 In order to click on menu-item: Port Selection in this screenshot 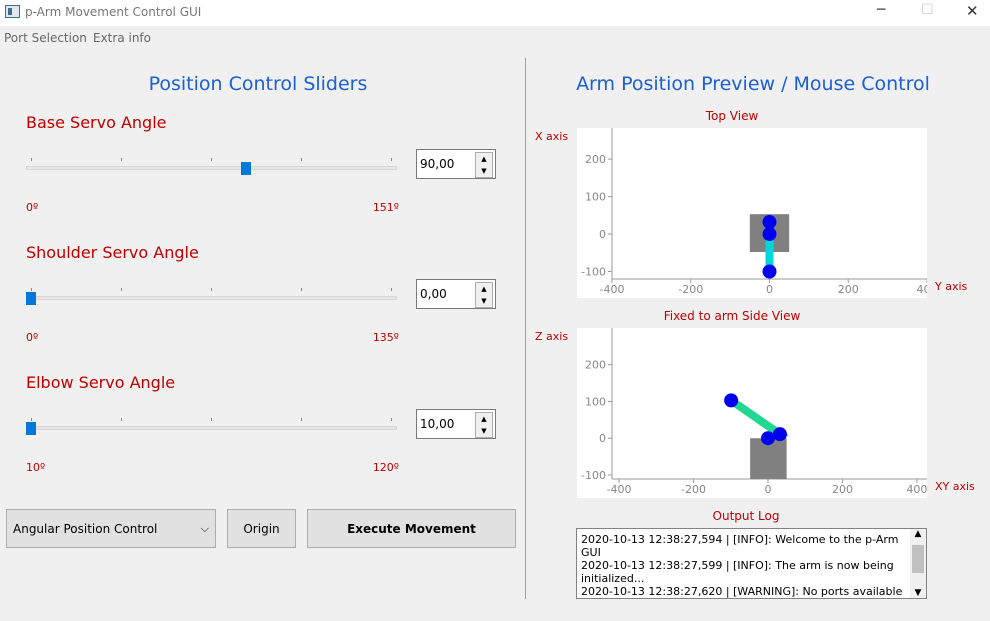, I will do `click(45, 38)`.